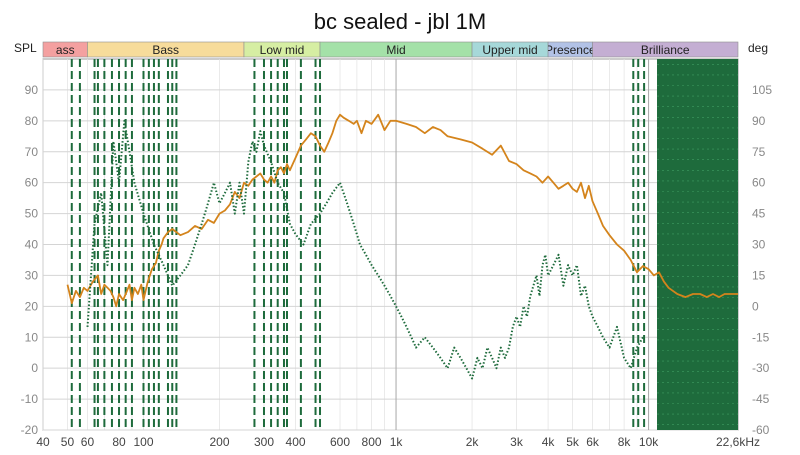 The width and height of the screenshot is (800, 455). Describe the element at coordinates (400, 21) in the screenshot. I see `chart-title: bc sealed - jbl 1M` at that location.